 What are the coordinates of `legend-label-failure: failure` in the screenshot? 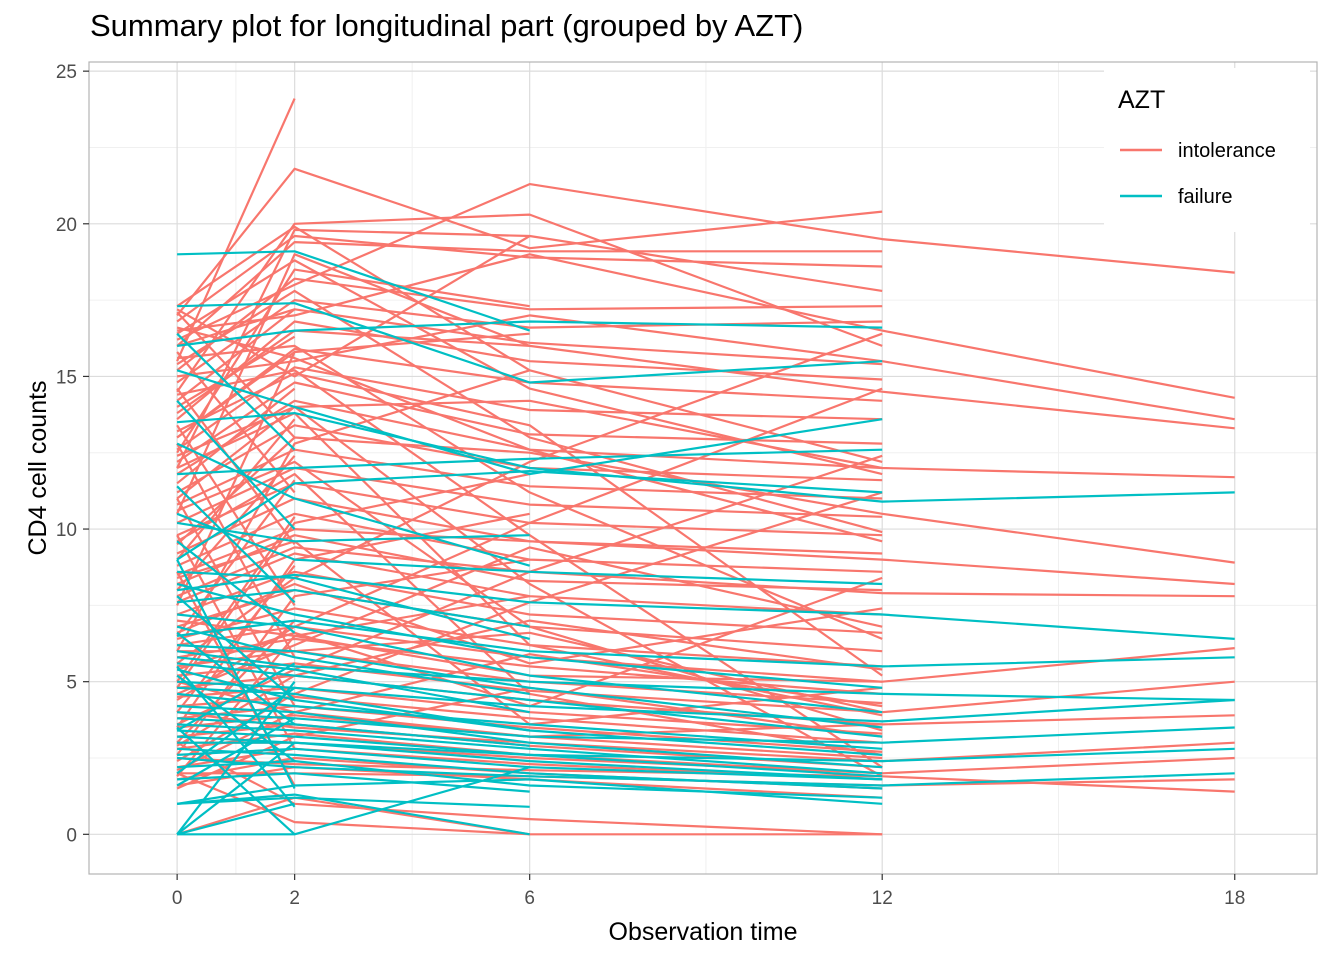 It's located at (1205, 197).